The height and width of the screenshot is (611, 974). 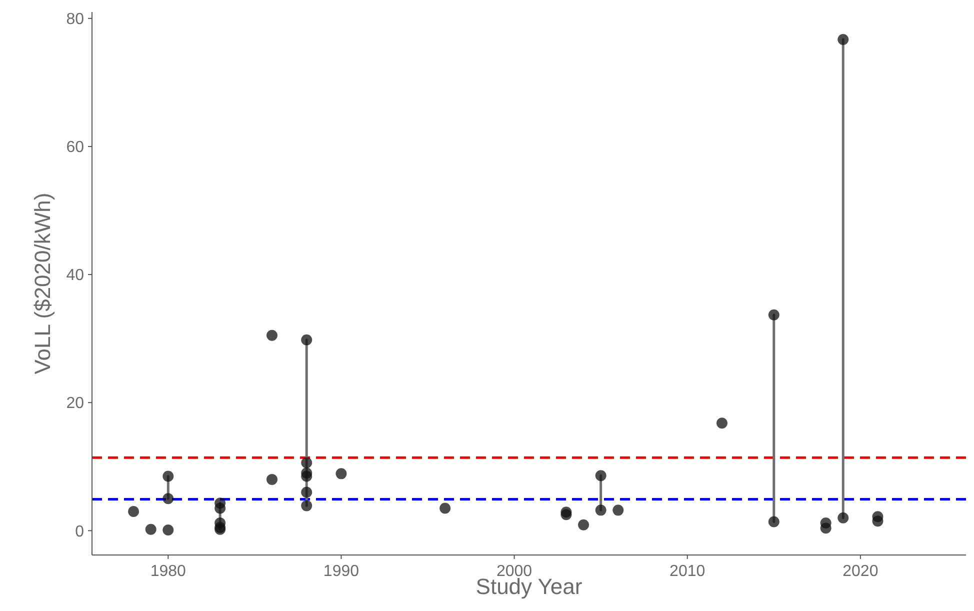 What do you see at coordinates (75, 403) in the screenshot?
I see `y-tick-label: 20` at bounding box center [75, 403].